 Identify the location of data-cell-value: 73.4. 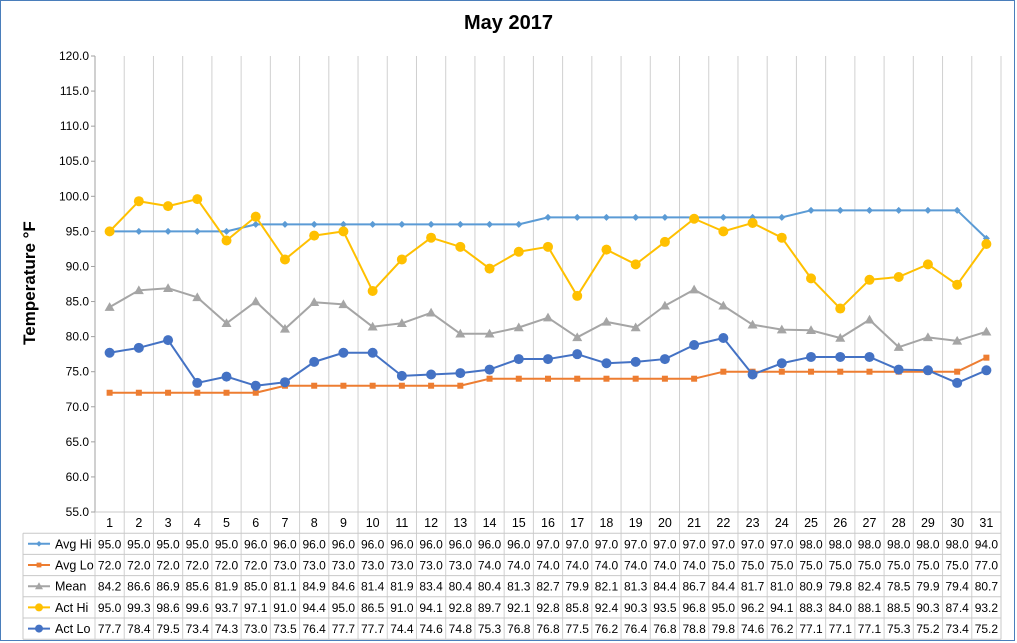
(957, 629).